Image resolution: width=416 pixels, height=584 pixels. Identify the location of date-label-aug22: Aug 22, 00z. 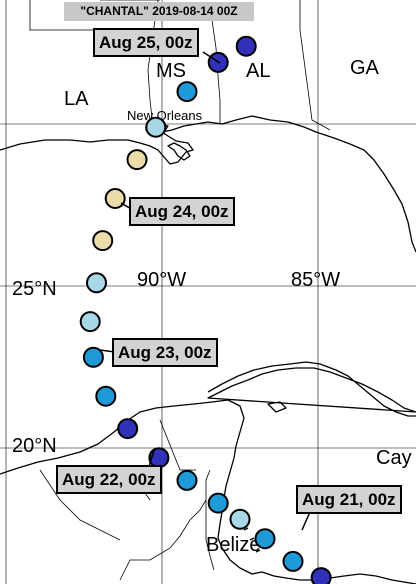
(109, 479).